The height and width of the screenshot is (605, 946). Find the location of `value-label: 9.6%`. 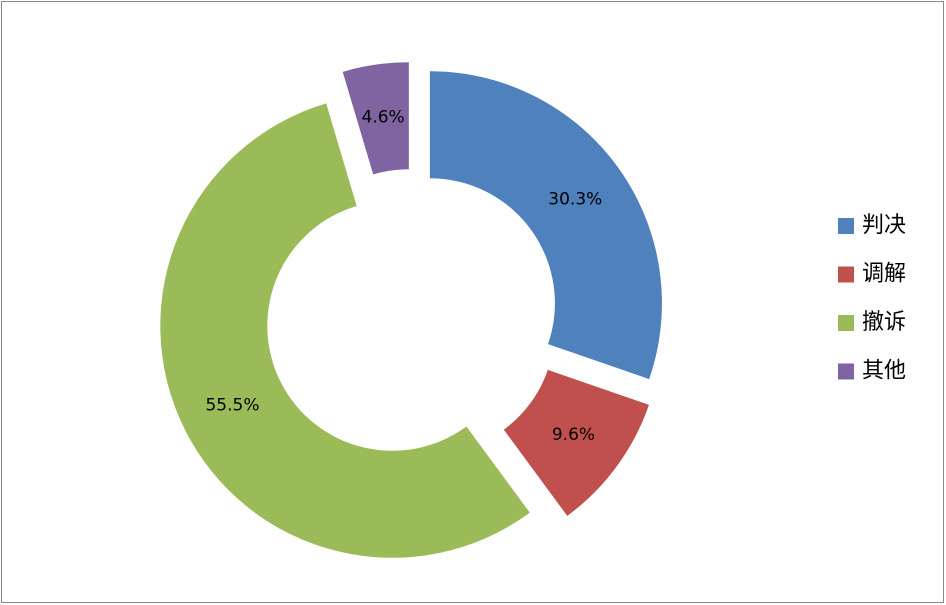

value-label: 9.6% is located at coordinates (573, 435).